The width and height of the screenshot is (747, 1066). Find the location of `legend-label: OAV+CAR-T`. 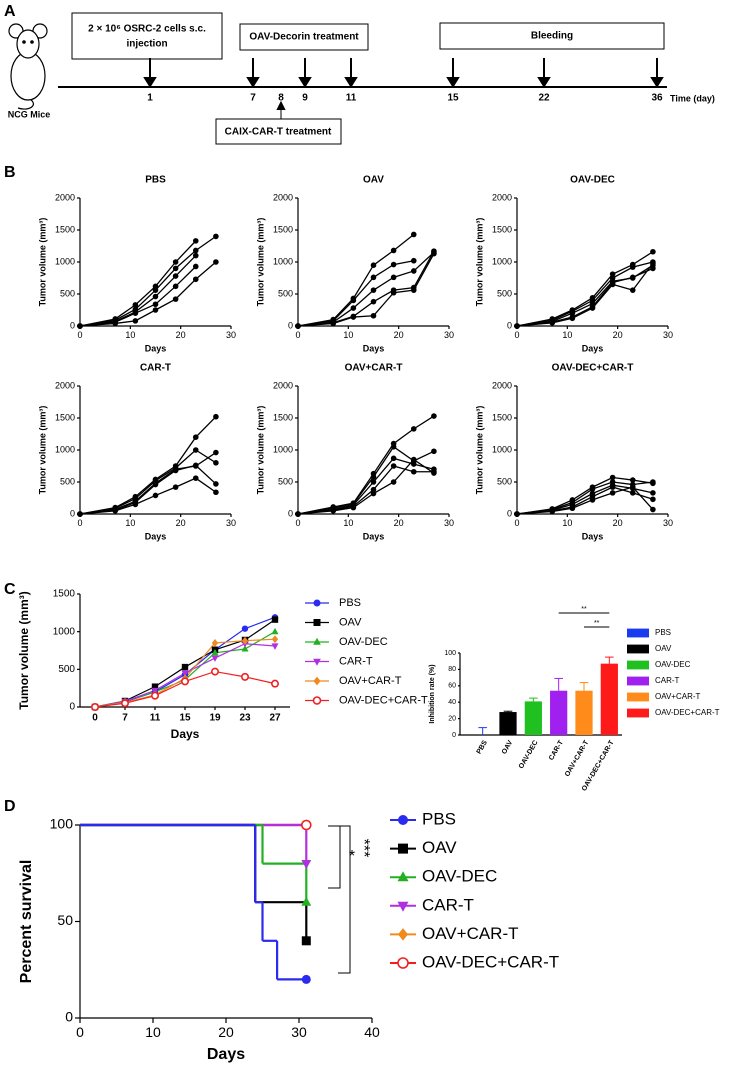

legend-label: OAV+CAR-T is located at coordinates (470, 933).